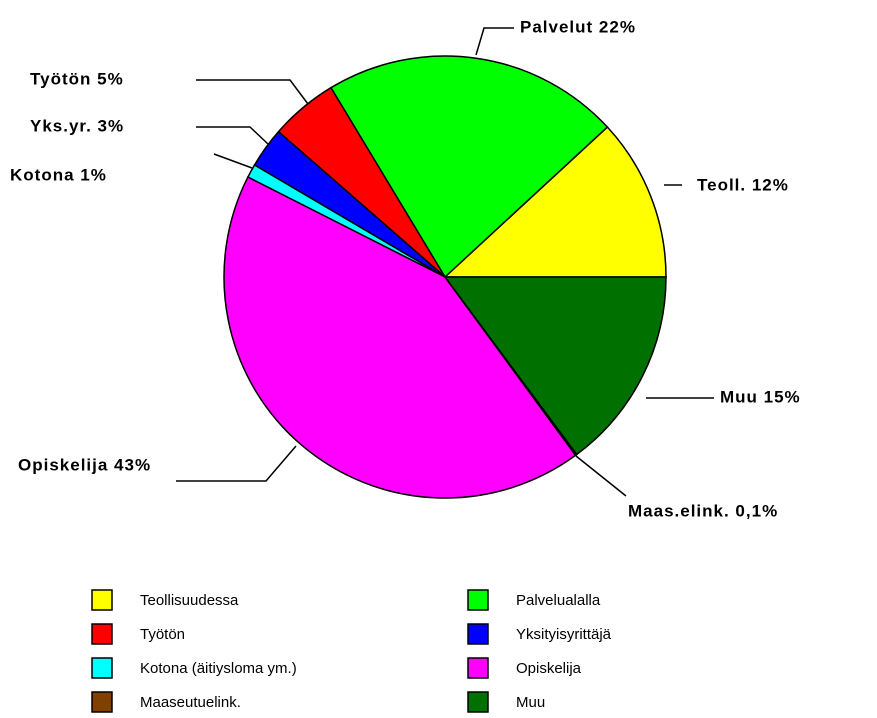 The width and height of the screenshot is (877, 718). I want to click on slice-label: Kotona 1%, so click(58, 174).